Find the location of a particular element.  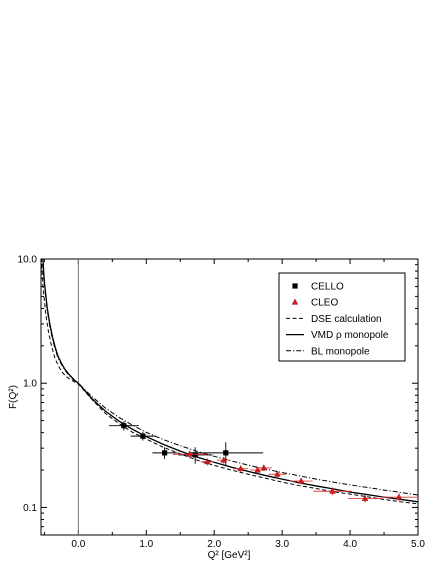

x-tick-label: 3.0 is located at coordinates (282, 544).